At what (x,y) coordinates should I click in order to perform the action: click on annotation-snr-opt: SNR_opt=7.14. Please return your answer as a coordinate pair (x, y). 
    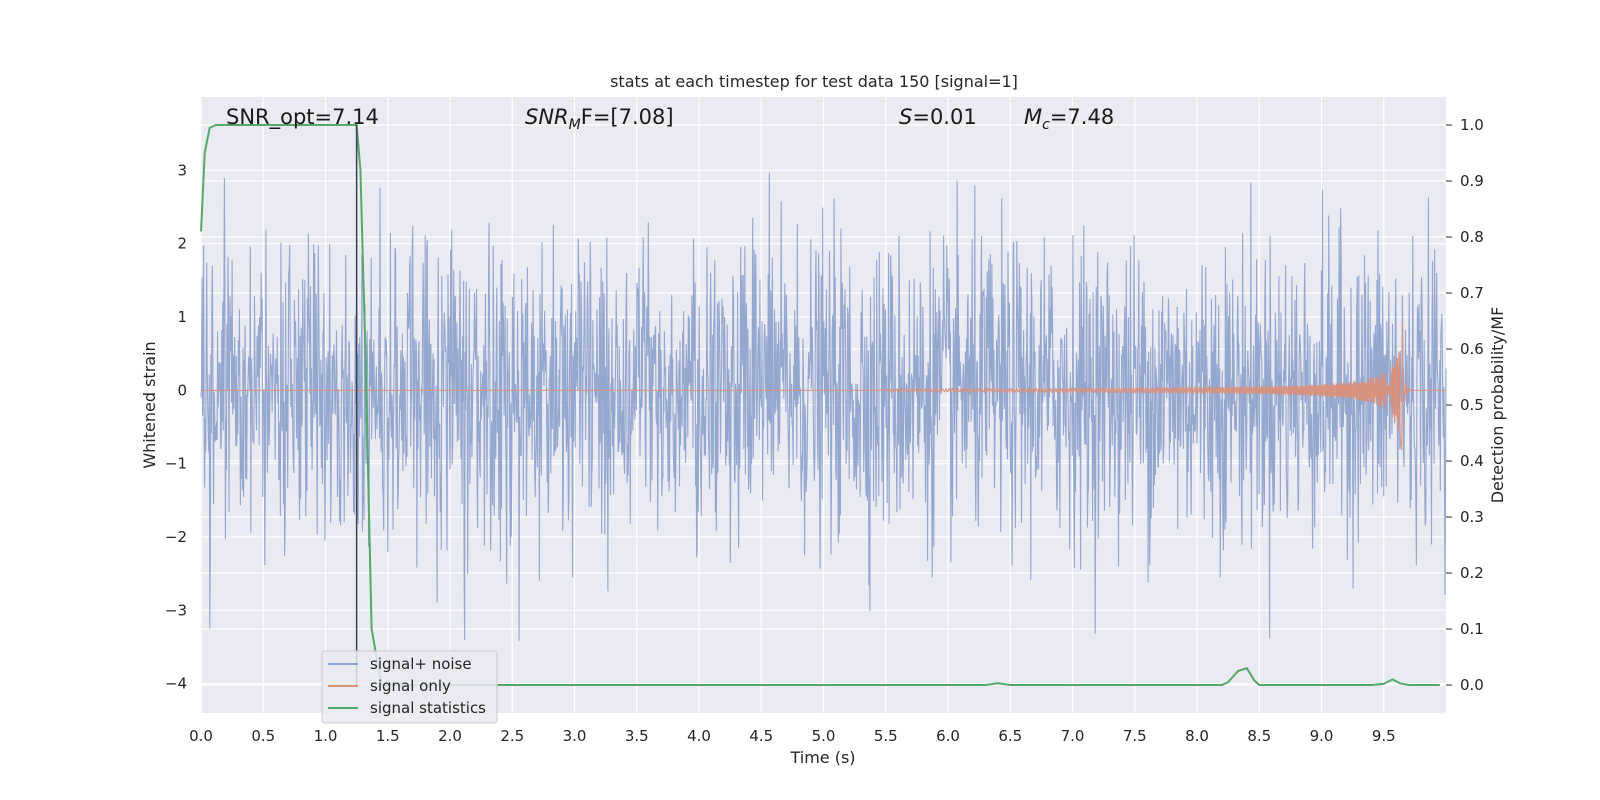
    Looking at the image, I should click on (302, 117).